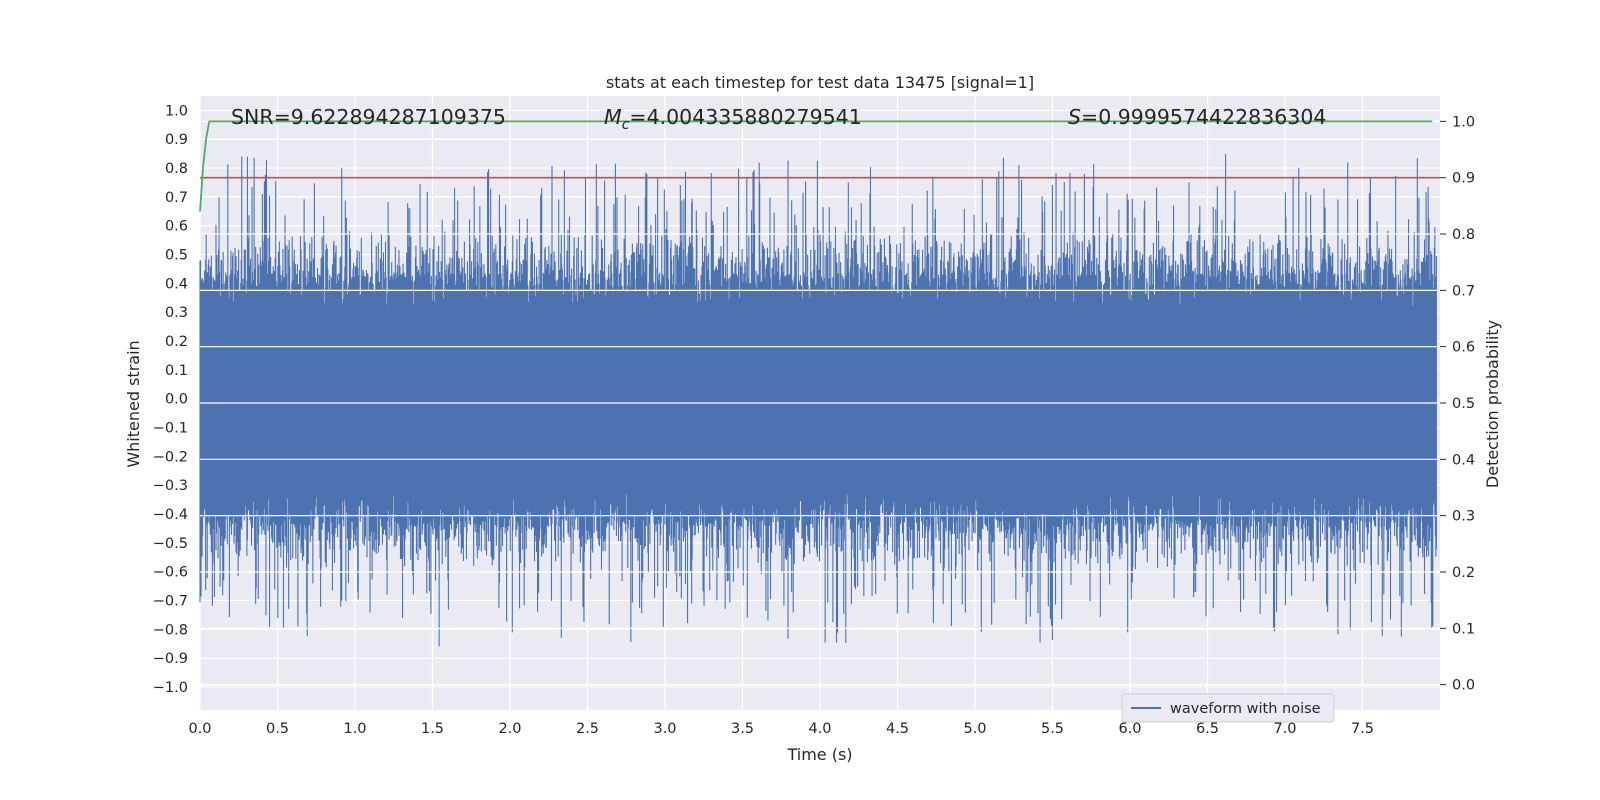  What do you see at coordinates (1129, 729) in the screenshot?
I see `x-tick-label: 6.0` at bounding box center [1129, 729].